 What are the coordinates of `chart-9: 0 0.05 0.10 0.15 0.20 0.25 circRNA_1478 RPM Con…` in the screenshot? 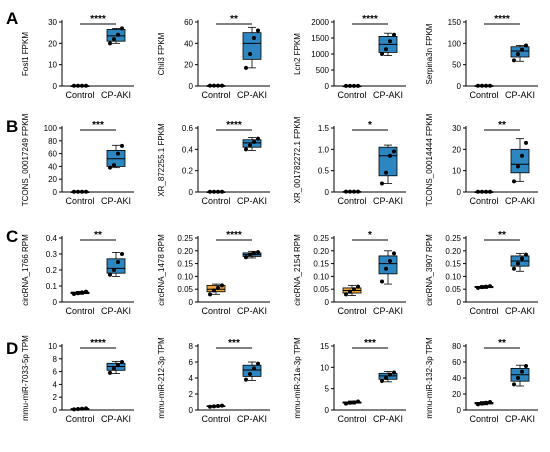 It's located at (213, 273).